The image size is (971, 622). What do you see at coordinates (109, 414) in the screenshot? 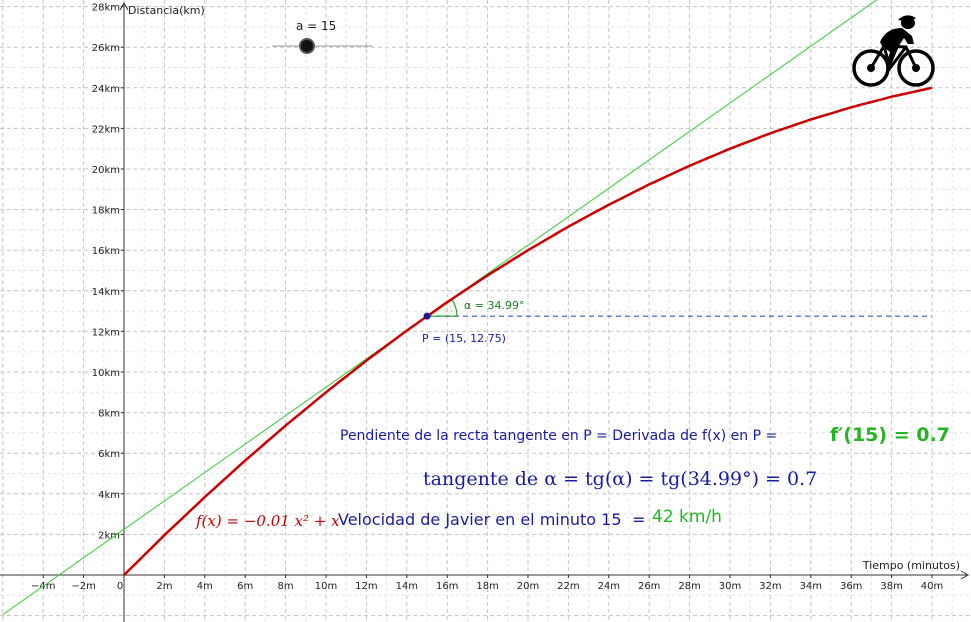
I see `y-tick-label: 8km` at bounding box center [109, 414].